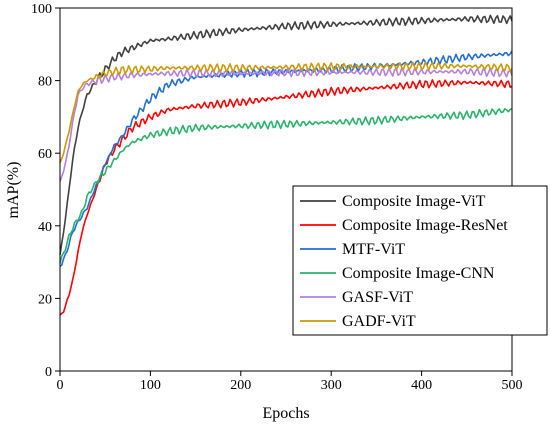  I want to click on legend-label: Composite Image-CNN, so click(418, 273).